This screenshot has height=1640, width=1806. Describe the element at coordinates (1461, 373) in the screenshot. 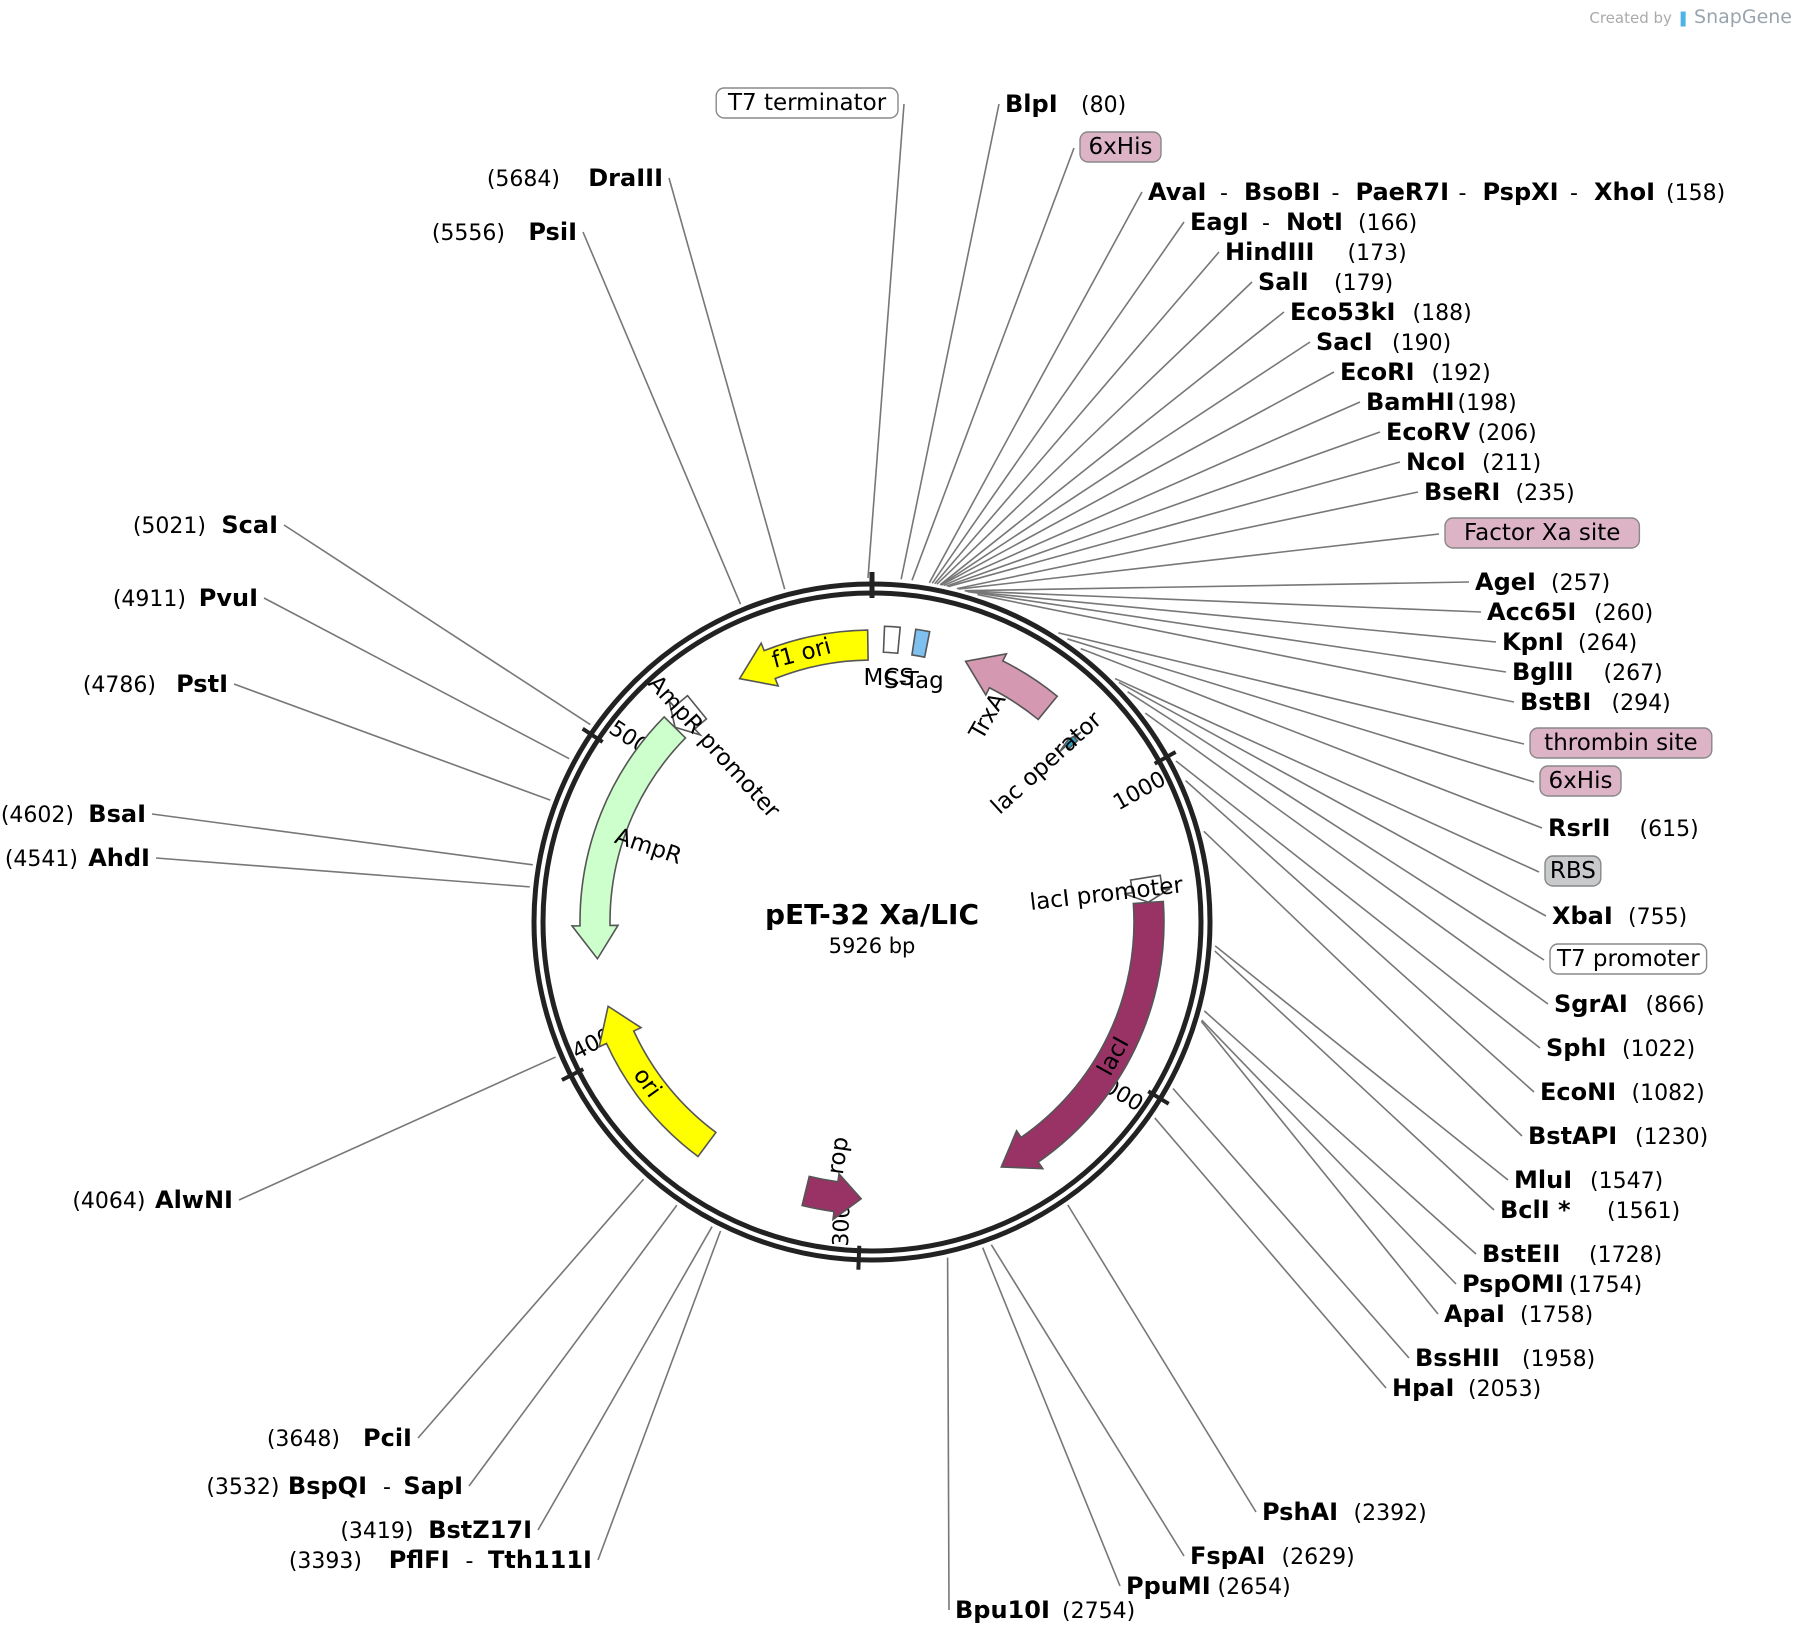

I see `site-position: (192)` at that location.